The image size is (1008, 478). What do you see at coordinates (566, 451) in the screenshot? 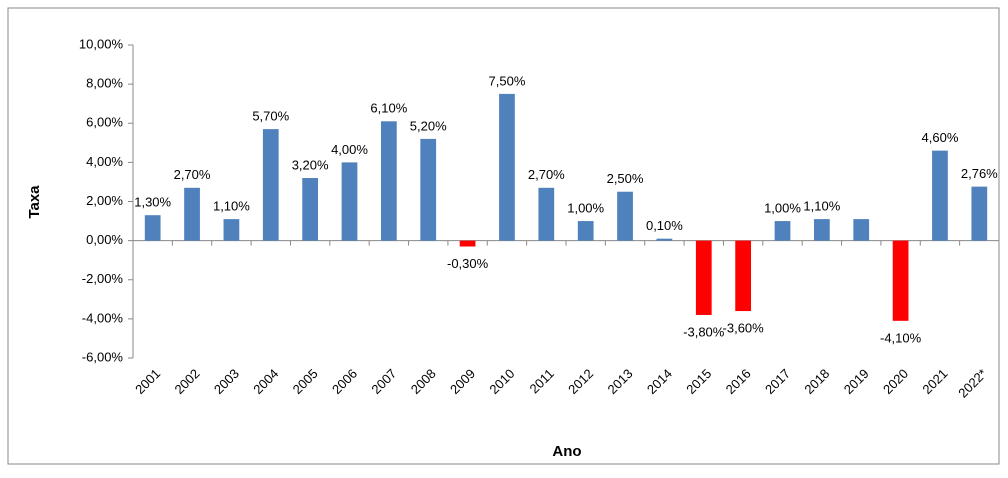
I see `x-axis-title: Ano` at bounding box center [566, 451].